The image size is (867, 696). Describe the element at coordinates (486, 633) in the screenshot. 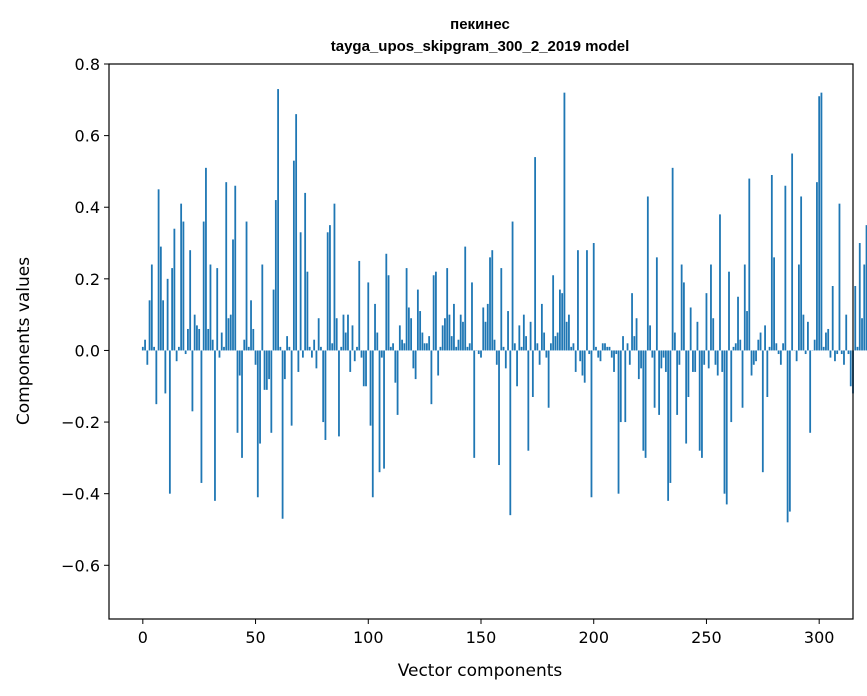

I see `x-axis: 0 50 100 150 200 250 300` at that location.